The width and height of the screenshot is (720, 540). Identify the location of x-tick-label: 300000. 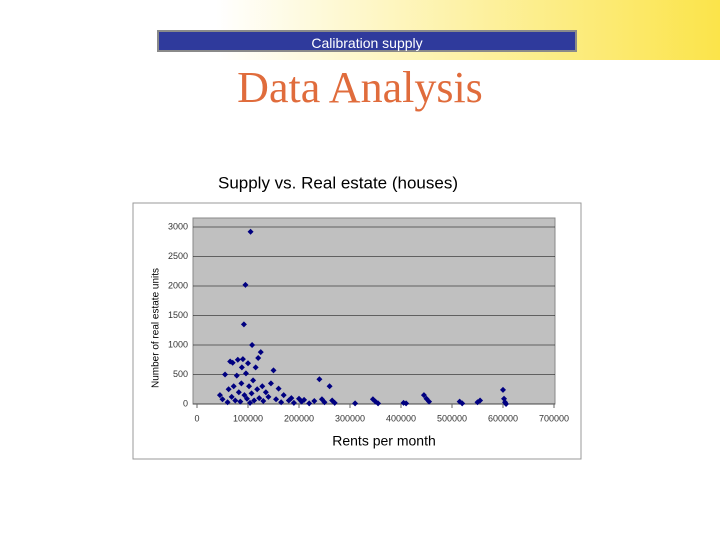
(350, 418).